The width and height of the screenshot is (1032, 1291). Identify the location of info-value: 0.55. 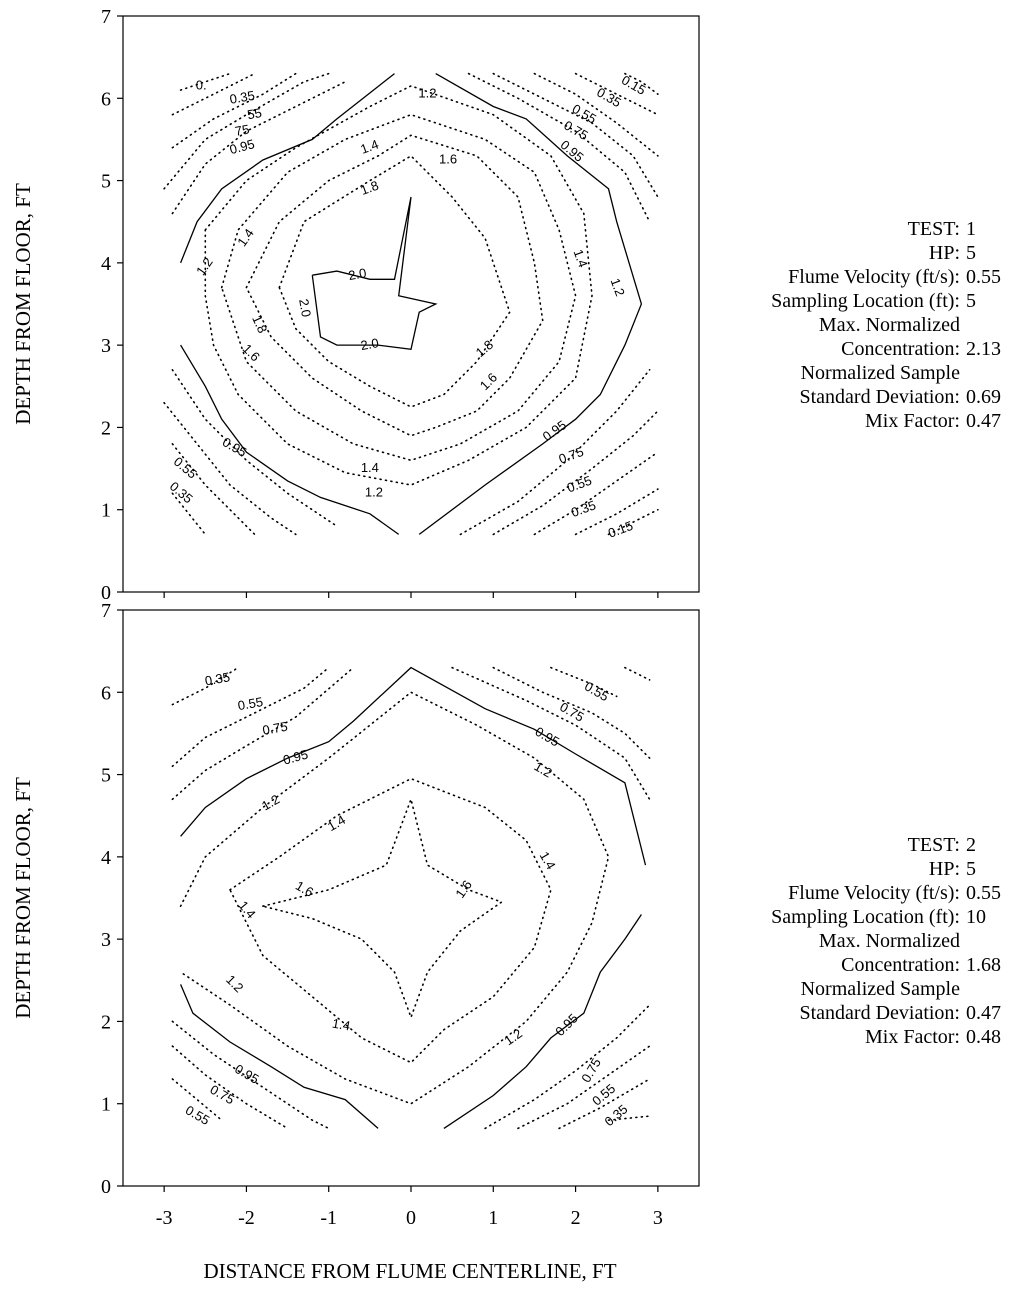
(983, 893).